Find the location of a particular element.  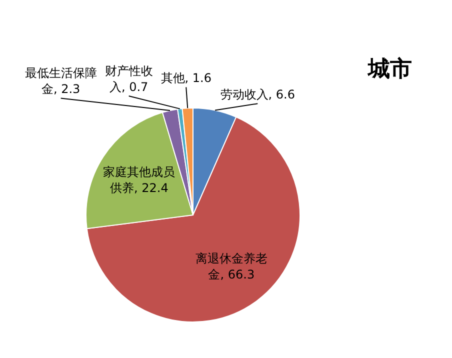

slice-label: 财产性收入, 0.7 is located at coordinates (128, 79).